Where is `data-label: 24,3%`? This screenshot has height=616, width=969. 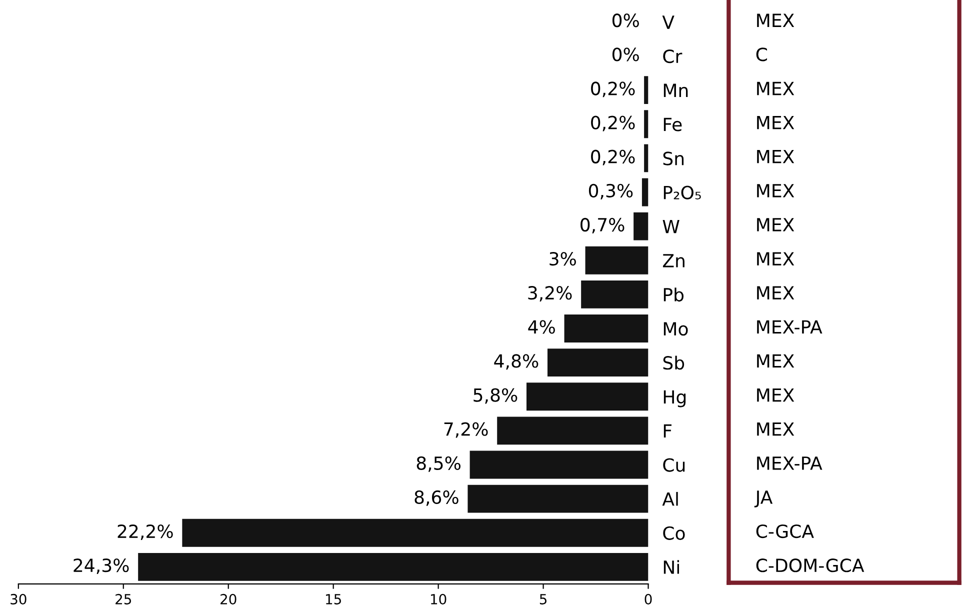
data-label: 24,3% is located at coordinates (101, 566).